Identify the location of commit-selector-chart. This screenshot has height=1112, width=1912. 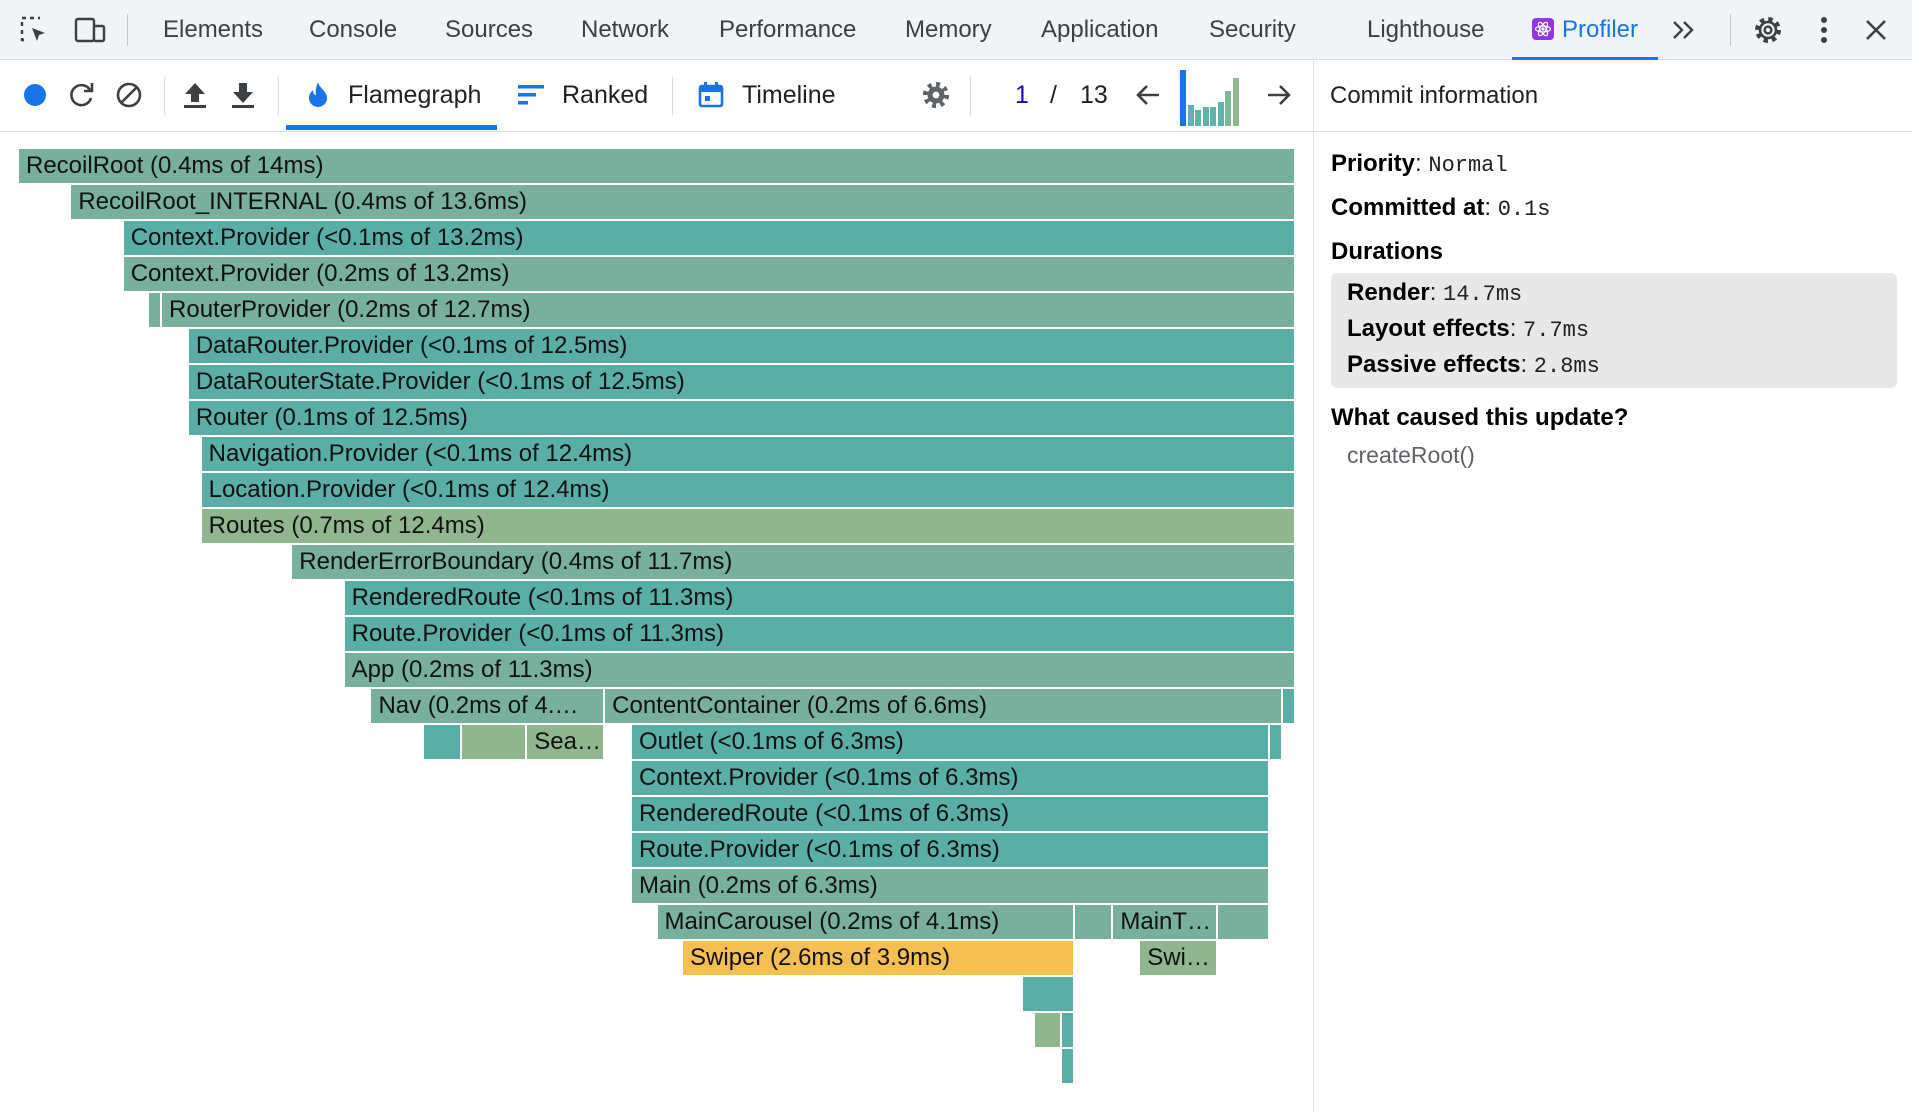
(1211, 97).